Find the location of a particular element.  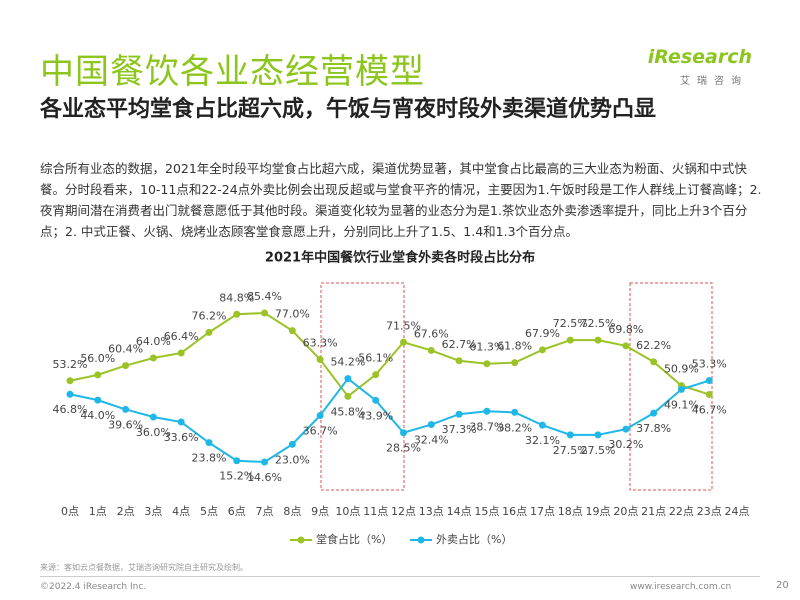

subtitle: 各业态平均堂食占比超六成，午饭与宵夜时段外卖渠道优势凸显 is located at coordinates (348, 109).